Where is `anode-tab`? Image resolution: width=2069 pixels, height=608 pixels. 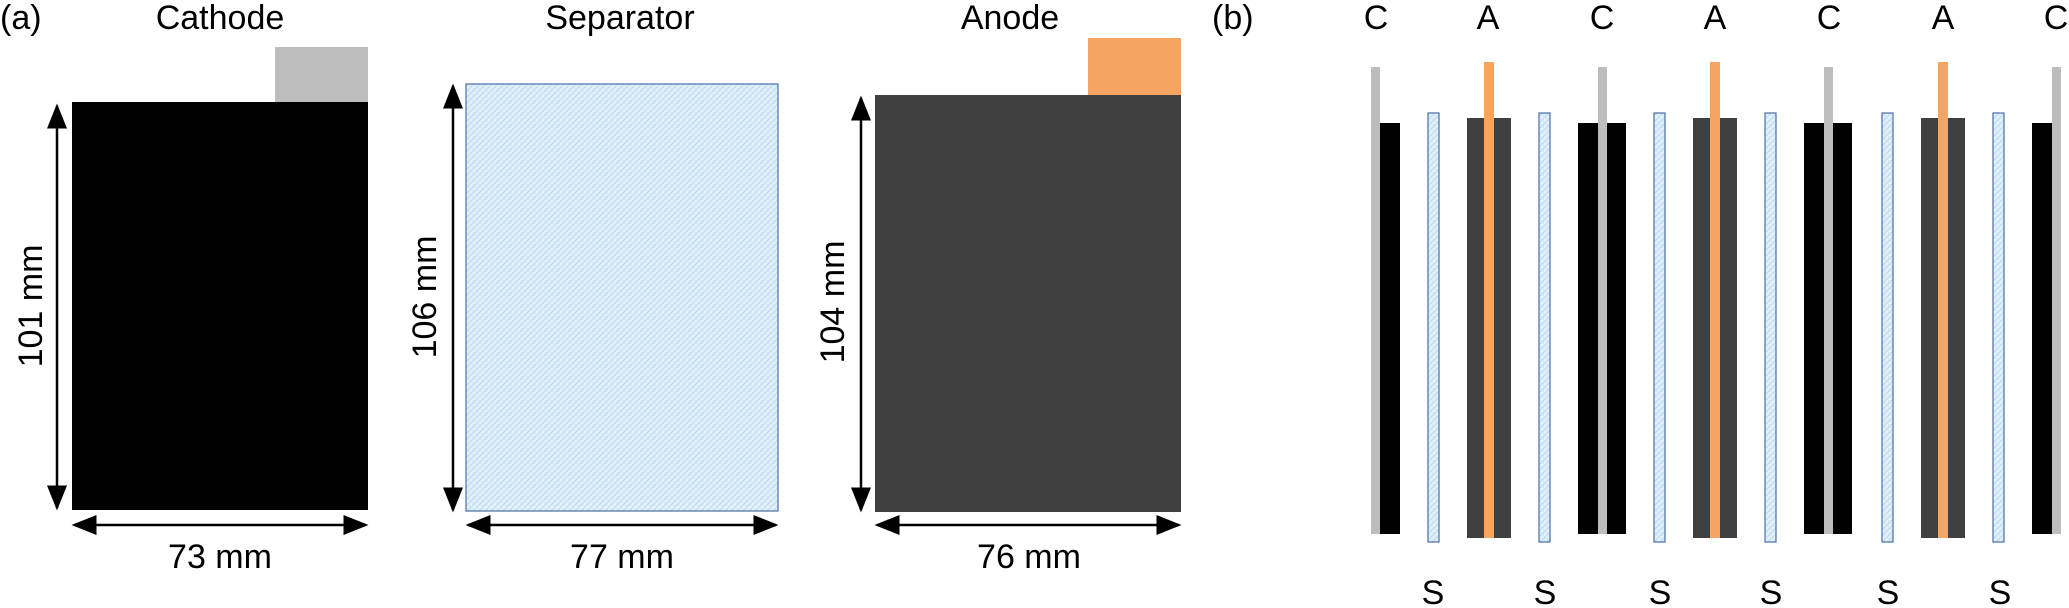
anode-tab is located at coordinates (1134, 66).